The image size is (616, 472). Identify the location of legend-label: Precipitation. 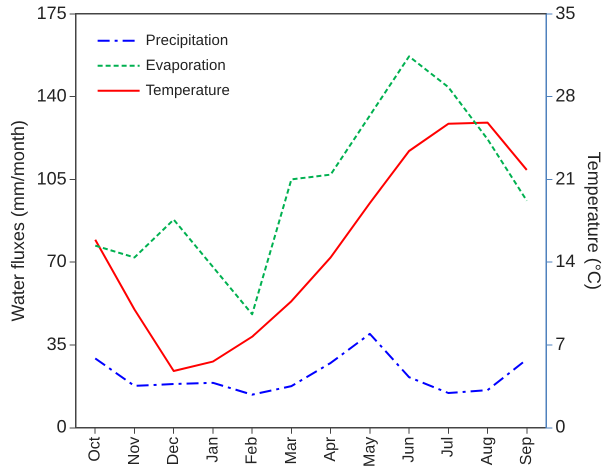
(187, 40).